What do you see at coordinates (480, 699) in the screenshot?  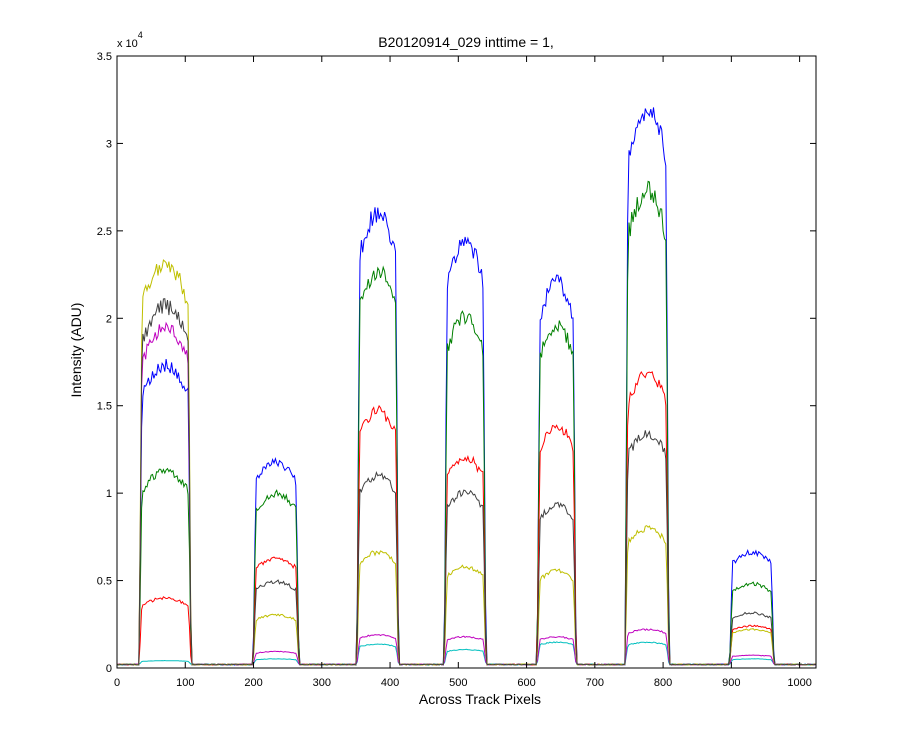 I see `x-axis-title: Across Track Pixels` at bounding box center [480, 699].